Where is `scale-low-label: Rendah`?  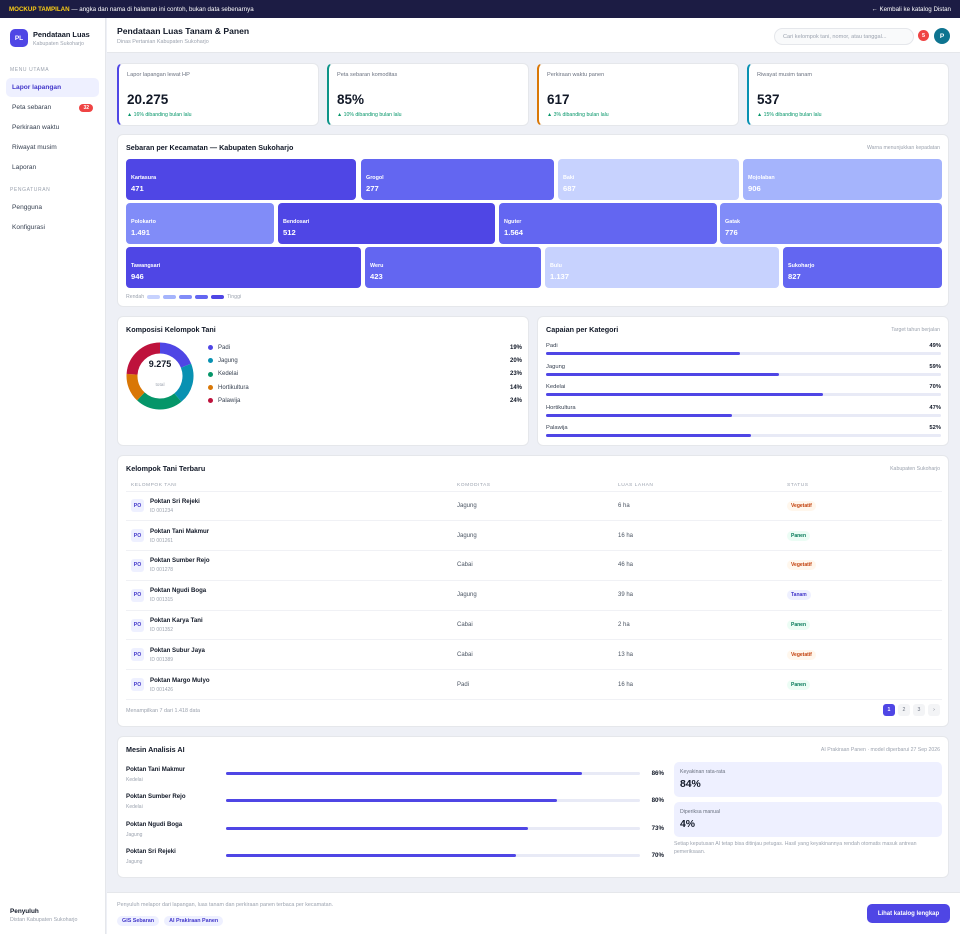 scale-low-label: Rendah is located at coordinates (135, 297).